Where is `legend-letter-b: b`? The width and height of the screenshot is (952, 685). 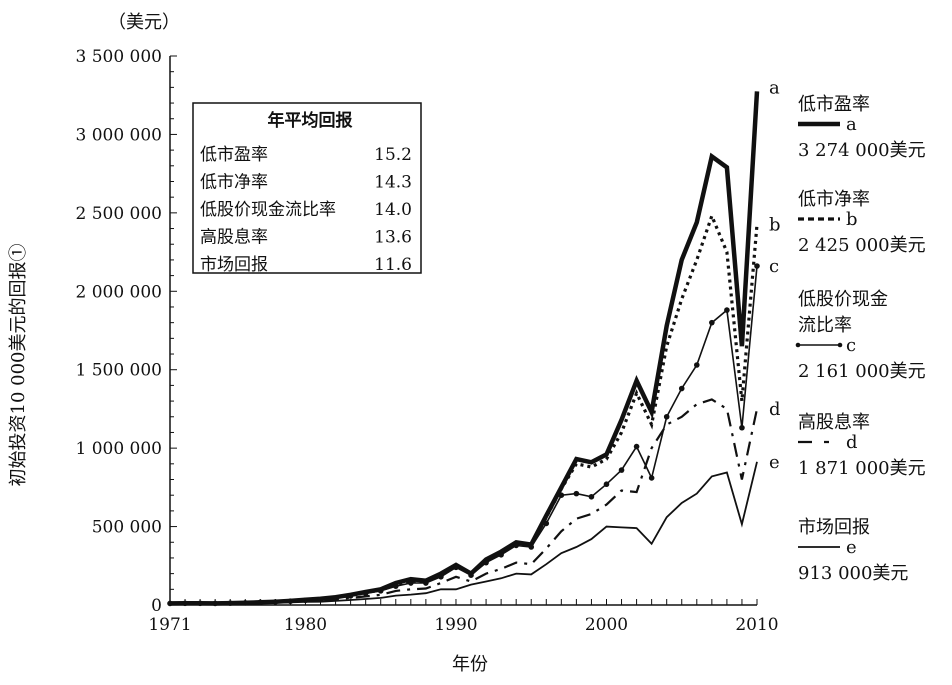
legend-letter-b: b is located at coordinates (852, 219).